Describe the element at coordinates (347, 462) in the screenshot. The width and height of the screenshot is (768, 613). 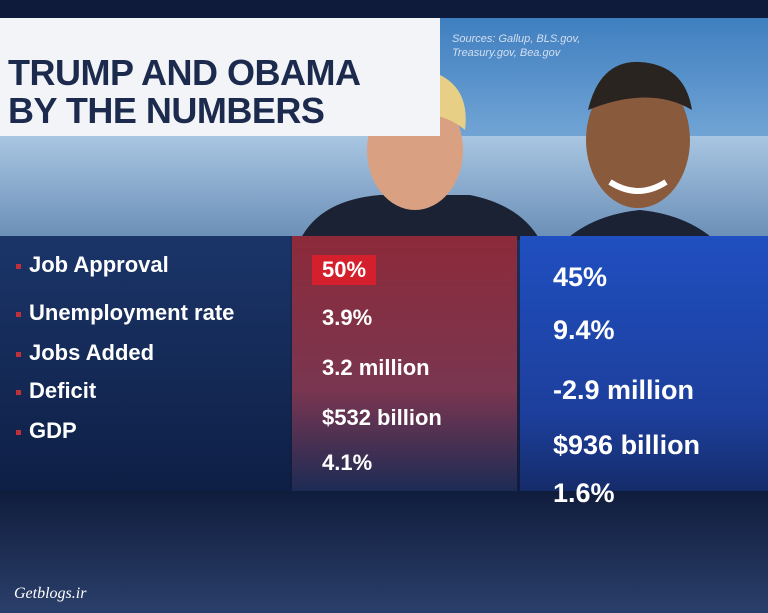
I see `trump-value: 4.1%` at that location.